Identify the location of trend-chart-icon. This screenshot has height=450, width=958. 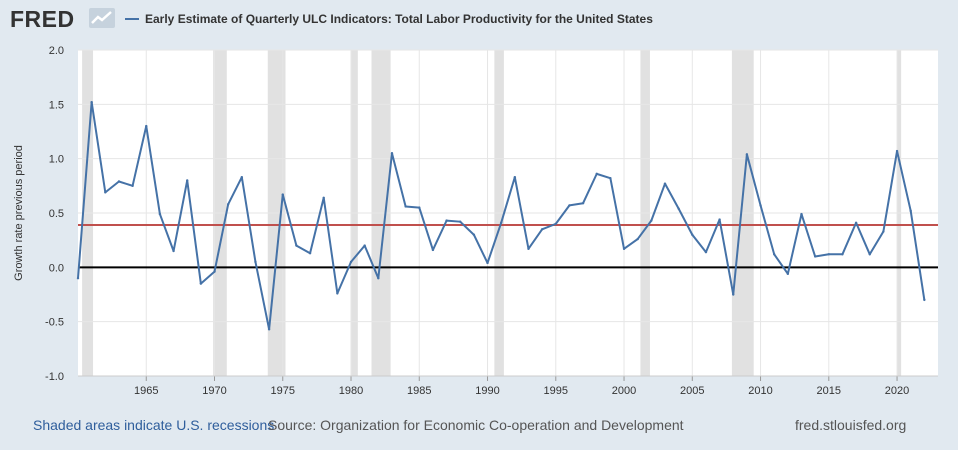
(102, 18).